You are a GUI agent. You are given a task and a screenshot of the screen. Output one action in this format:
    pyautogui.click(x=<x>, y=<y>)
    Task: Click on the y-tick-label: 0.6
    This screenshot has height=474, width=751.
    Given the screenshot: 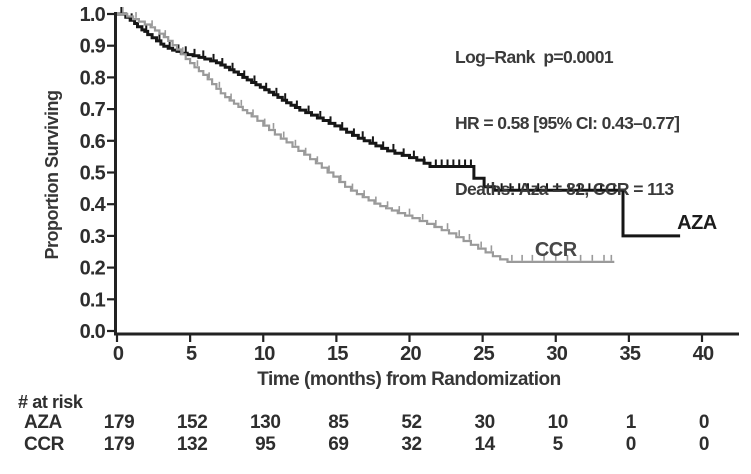 What is the action you would take?
    pyautogui.click(x=93, y=142)
    